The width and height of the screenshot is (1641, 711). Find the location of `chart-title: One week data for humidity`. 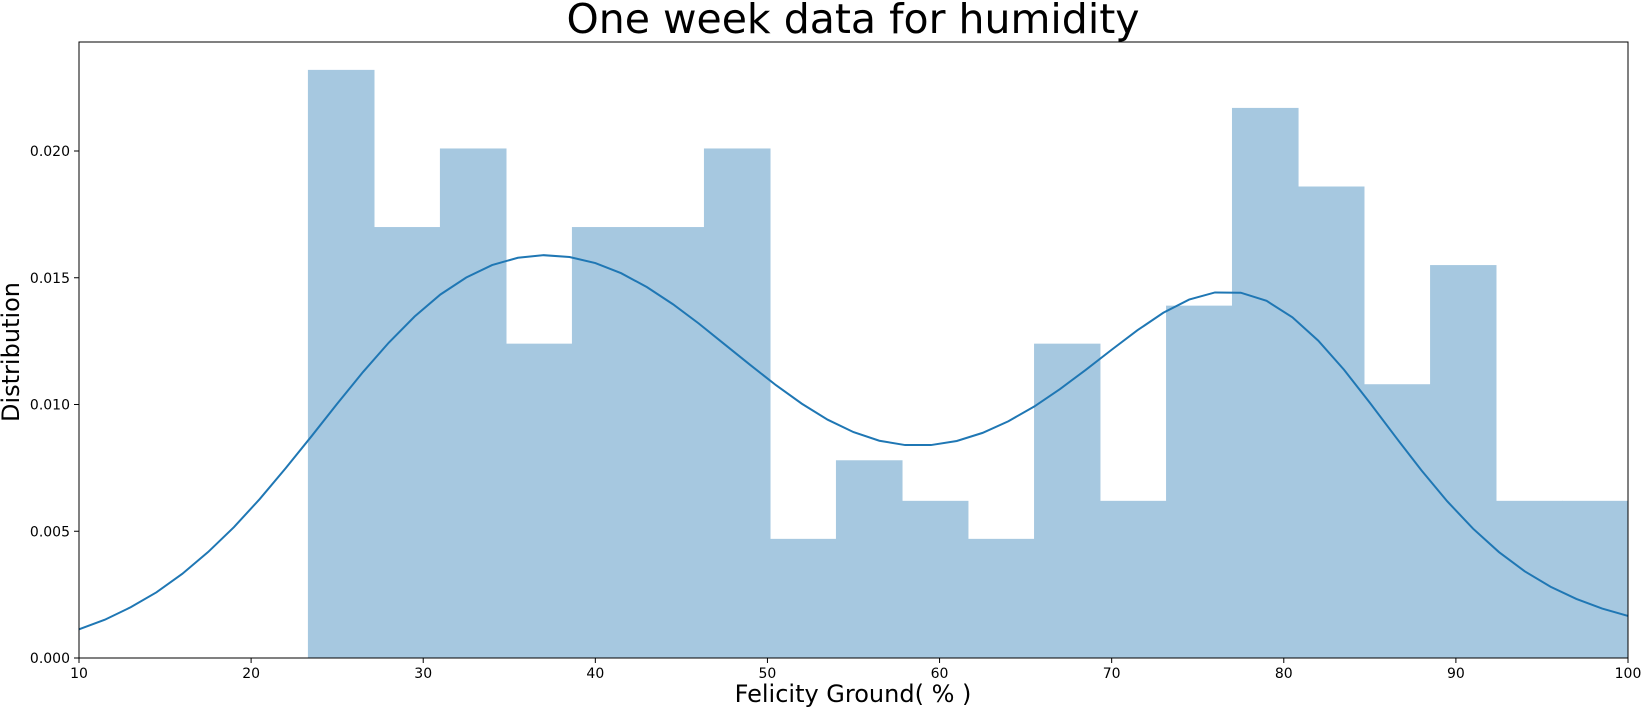

chart-title: One week data for humidity is located at coordinates (852, 21).